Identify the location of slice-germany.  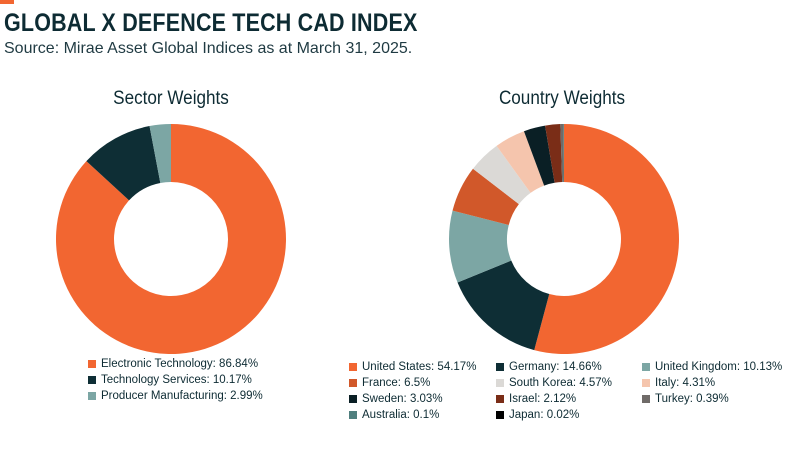
(503, 305).